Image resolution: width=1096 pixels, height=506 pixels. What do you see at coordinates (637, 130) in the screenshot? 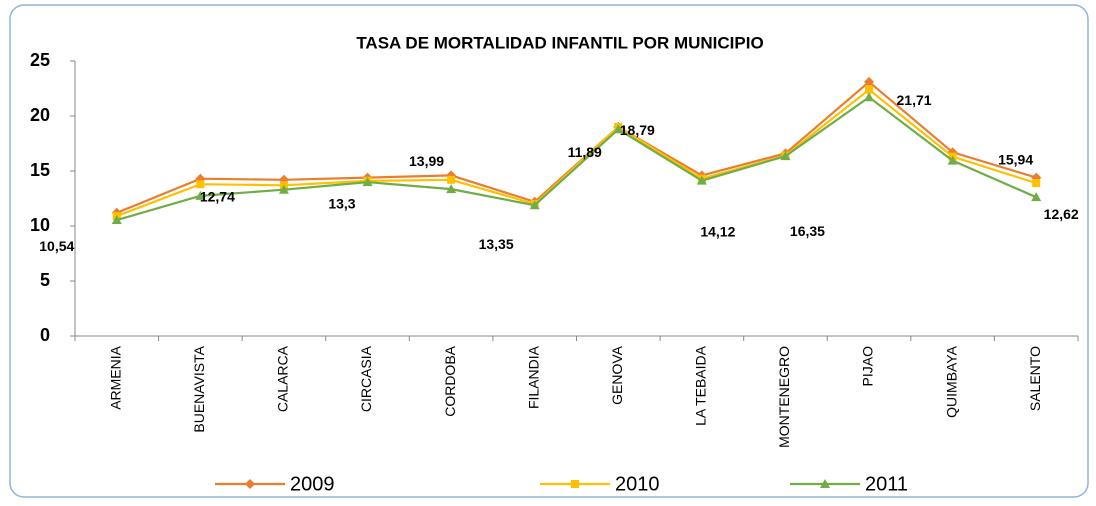
I see `data-label: 18,79` at bounding box center [637, 130].